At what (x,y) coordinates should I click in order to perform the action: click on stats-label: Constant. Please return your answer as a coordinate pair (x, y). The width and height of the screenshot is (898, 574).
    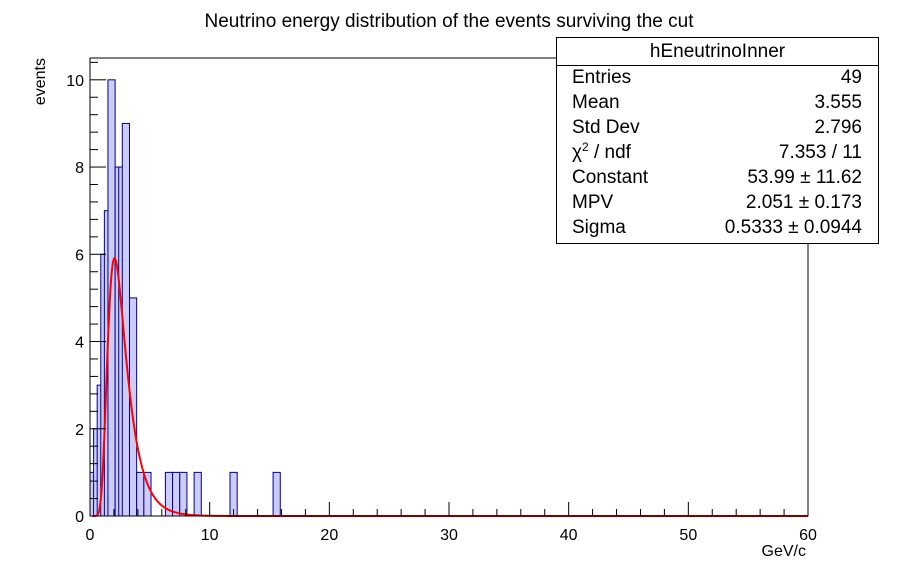
    Looking at the image, I should click on (610, 177).